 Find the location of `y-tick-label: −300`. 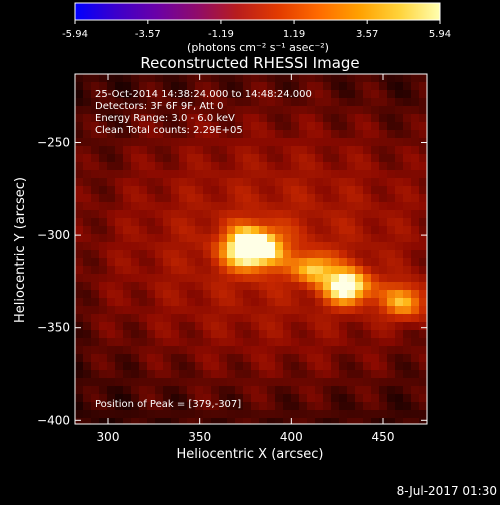

y-tick-label: −300 is located at coordinates (53, 235).